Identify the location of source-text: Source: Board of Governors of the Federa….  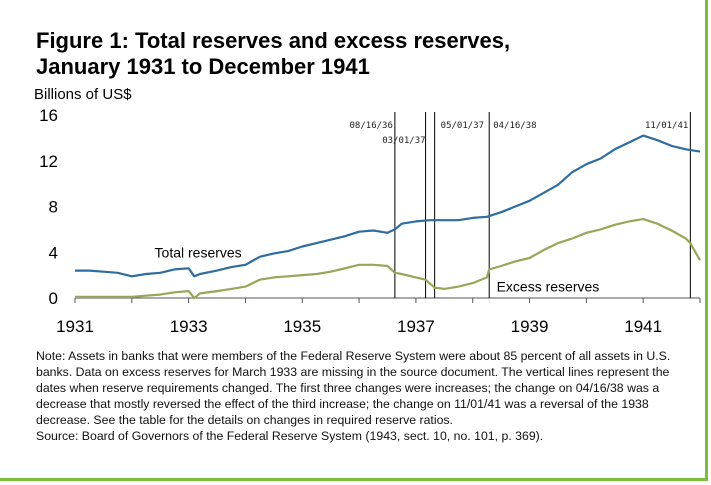
(290, 436).